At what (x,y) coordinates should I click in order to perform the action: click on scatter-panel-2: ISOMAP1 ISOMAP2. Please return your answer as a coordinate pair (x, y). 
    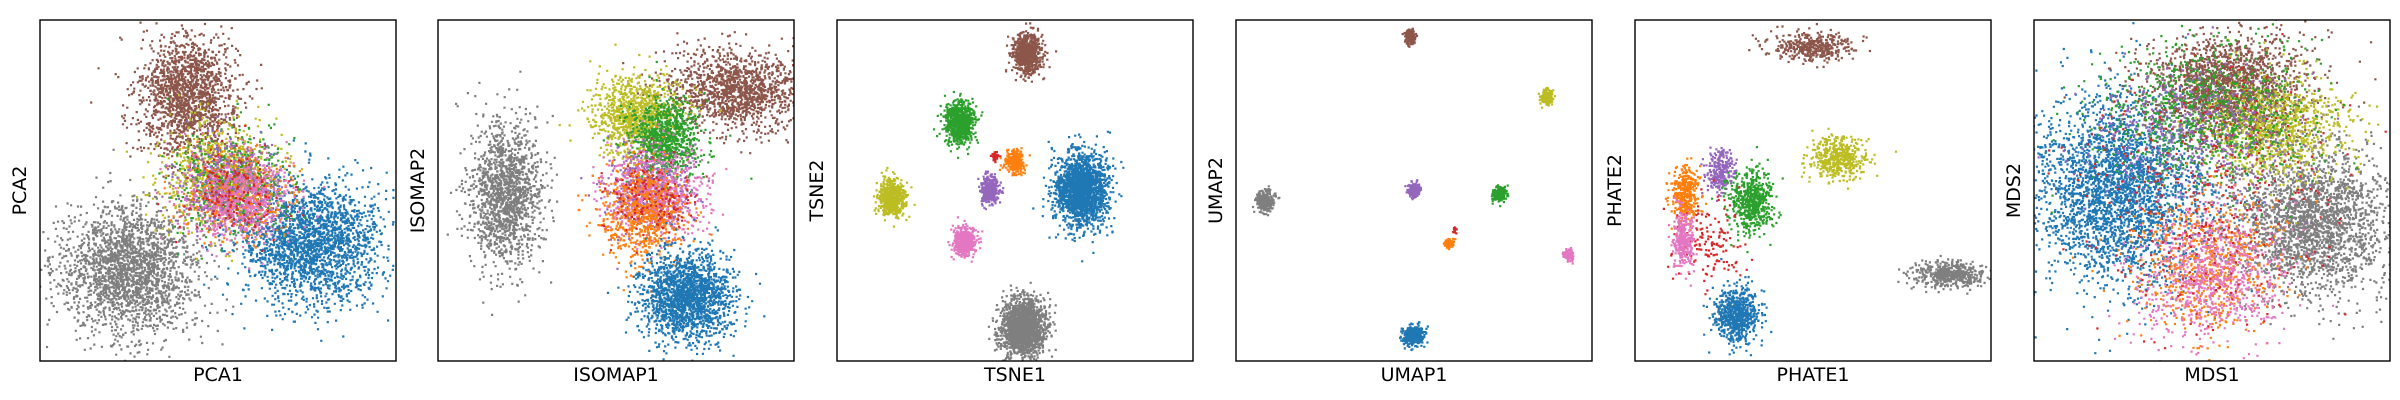
    Looking at the image, I should click on (601, 202).